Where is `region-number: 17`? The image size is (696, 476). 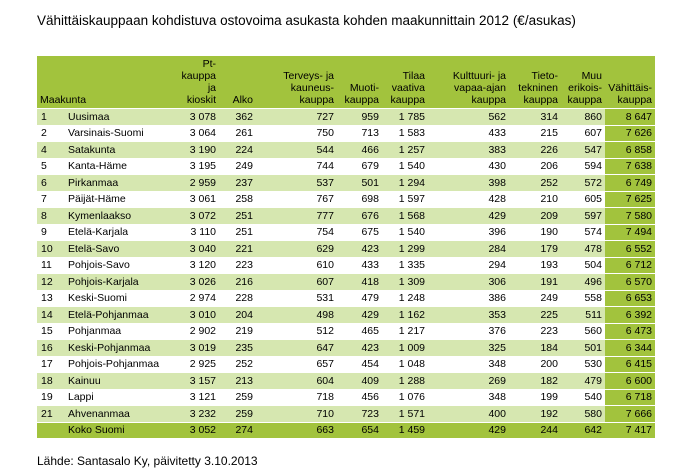
region-number: 17 is located at coordinates (51, 364).